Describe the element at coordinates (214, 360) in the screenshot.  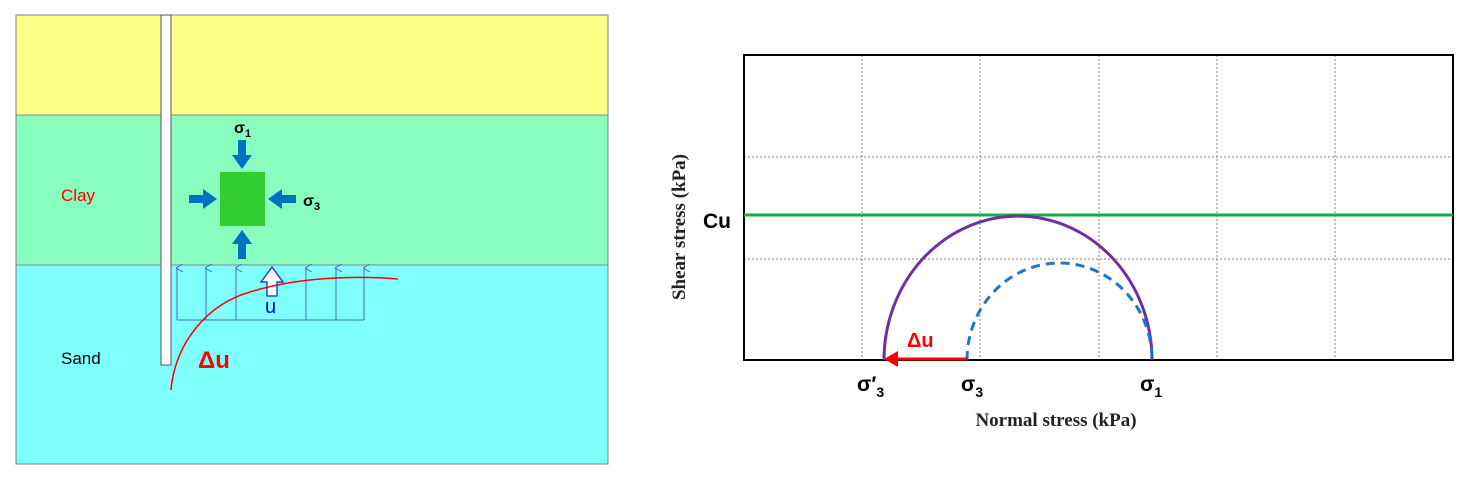
I see `delta-u-label: Δu` at that location.